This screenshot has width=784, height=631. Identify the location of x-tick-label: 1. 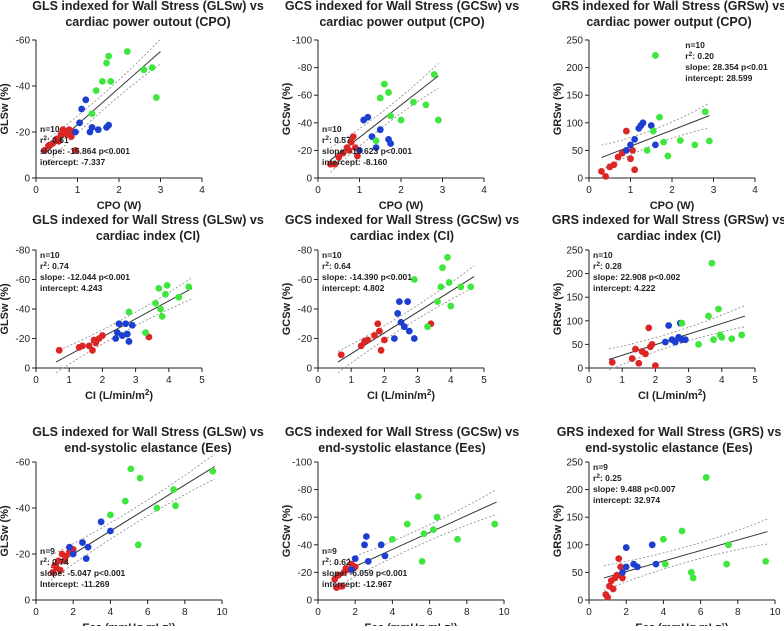
(78, 190).